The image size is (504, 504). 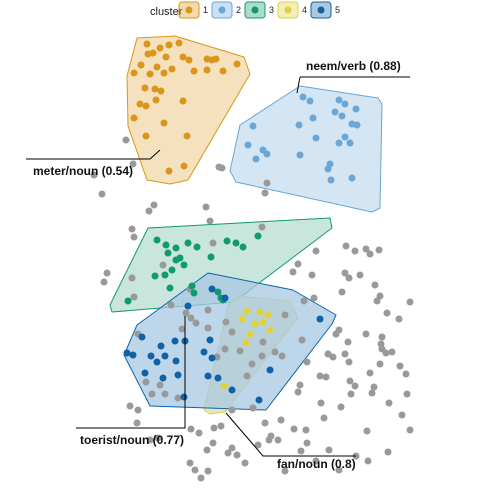 What do you see at coordinates (93, 163) in the screenshot?
I see `annotation-1: meter/noun (0.54)` at bounding box center [93, 163].